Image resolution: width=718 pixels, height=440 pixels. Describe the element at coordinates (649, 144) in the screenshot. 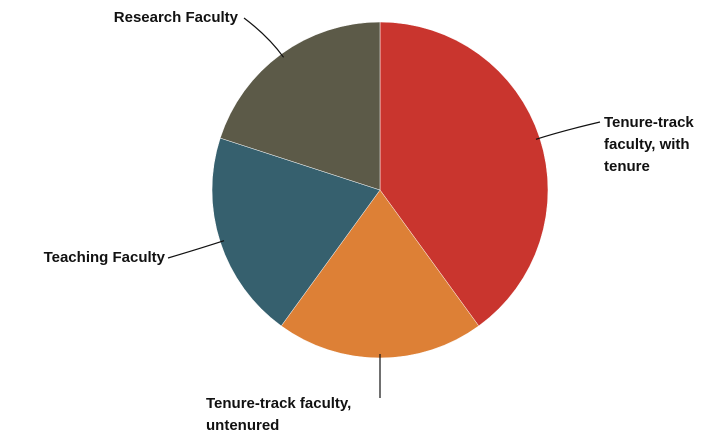

I see `slice-label: Tenure-track faculty, with tenure` at that location.